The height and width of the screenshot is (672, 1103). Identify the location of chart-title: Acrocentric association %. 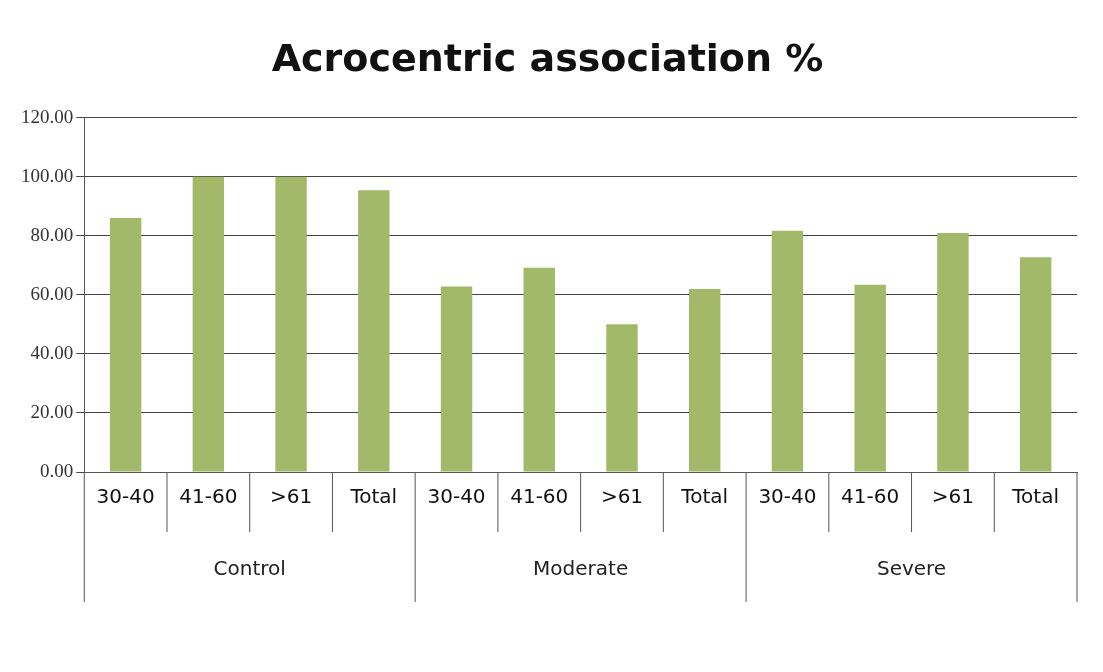
(547, 57).